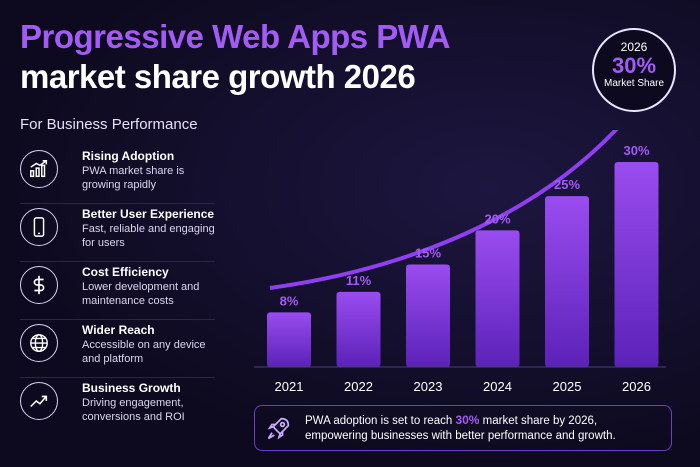 The image size is (700, 467). Describe the element at coordinates (141, 294) in the screenshot. I see `feature-desc: Lower development and maintenance costs` at that location.